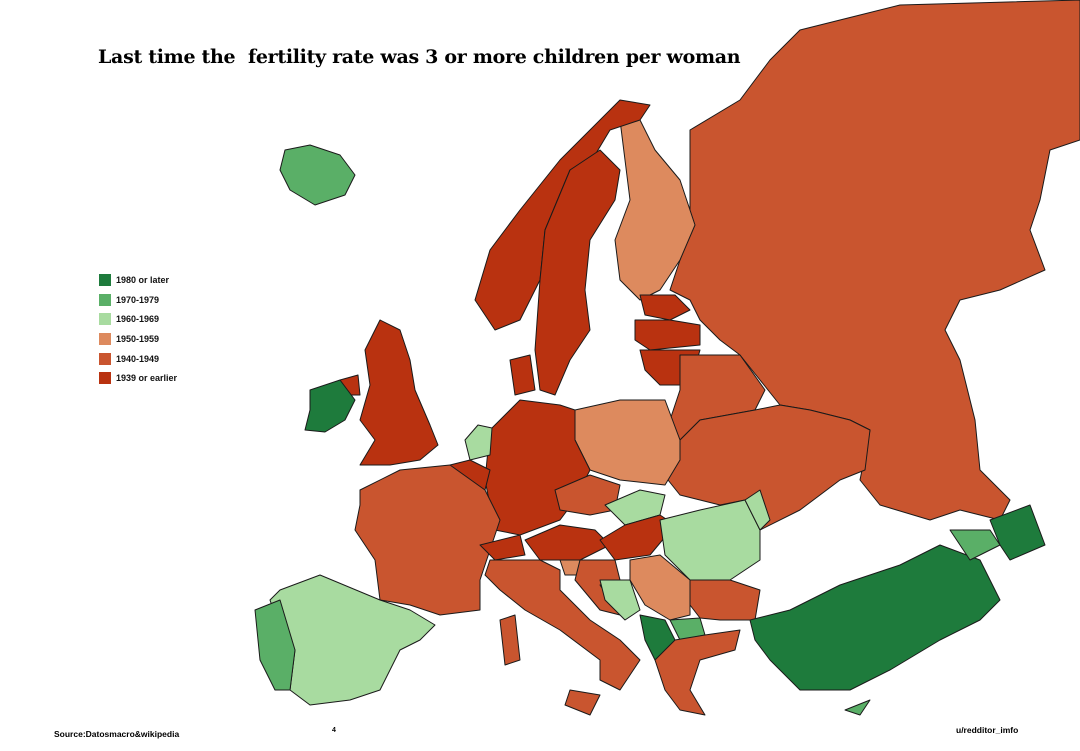 Image resolution: width=1080 pixels, height=751 pixels. I want to click on country-denmark, so click(522, 375).